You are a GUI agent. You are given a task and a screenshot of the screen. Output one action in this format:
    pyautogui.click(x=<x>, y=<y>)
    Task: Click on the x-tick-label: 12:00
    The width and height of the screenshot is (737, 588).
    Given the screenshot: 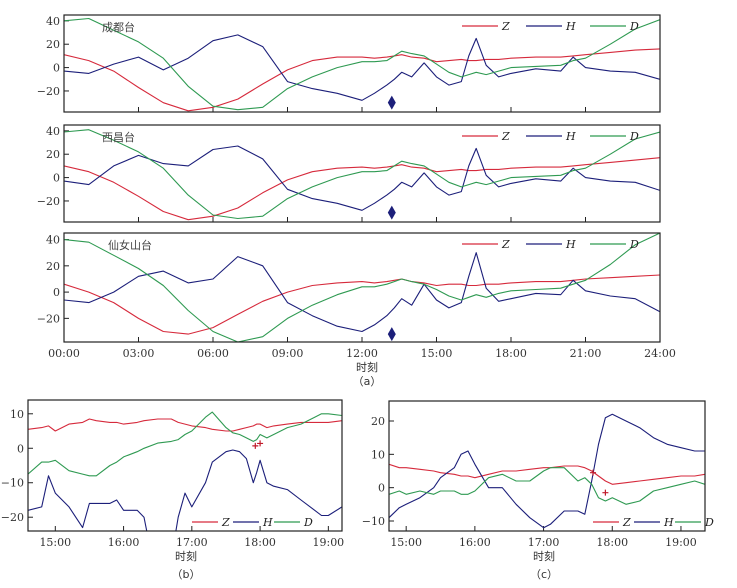 What is the action you would take?
    pyautogui.click(x=362, y=353)
    